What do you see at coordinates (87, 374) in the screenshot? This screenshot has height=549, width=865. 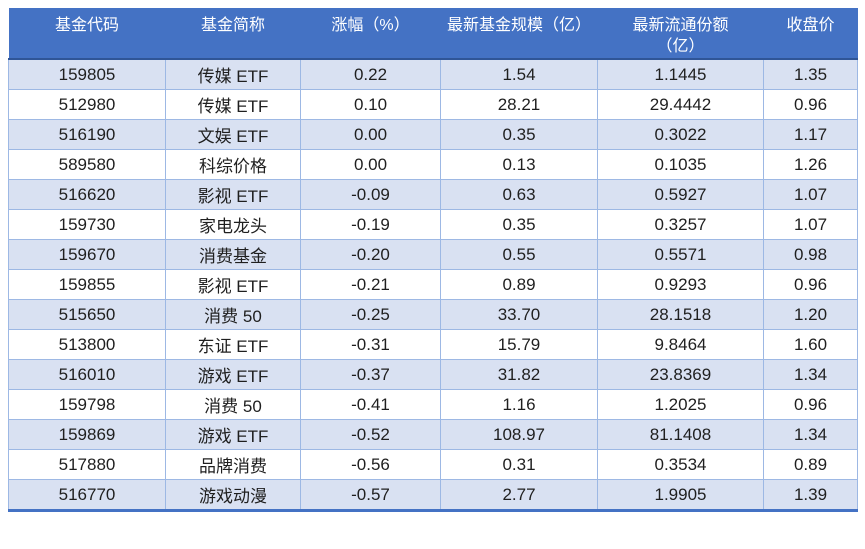 I see `cell-fund-code: 516010` at bounding box center [87, 374].